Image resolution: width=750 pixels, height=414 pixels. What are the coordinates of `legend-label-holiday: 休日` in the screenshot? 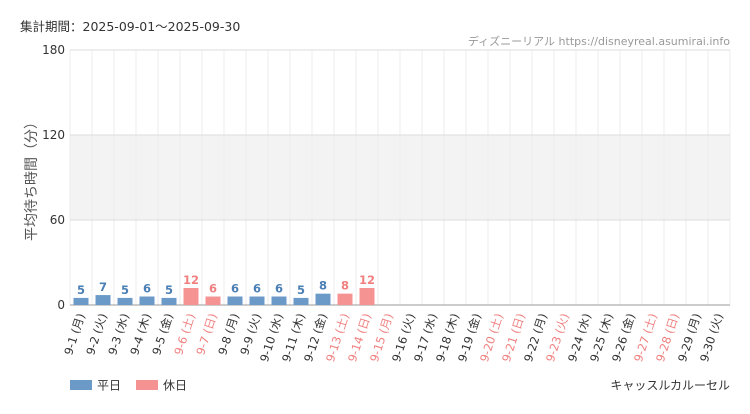 It's located at (175, 386).